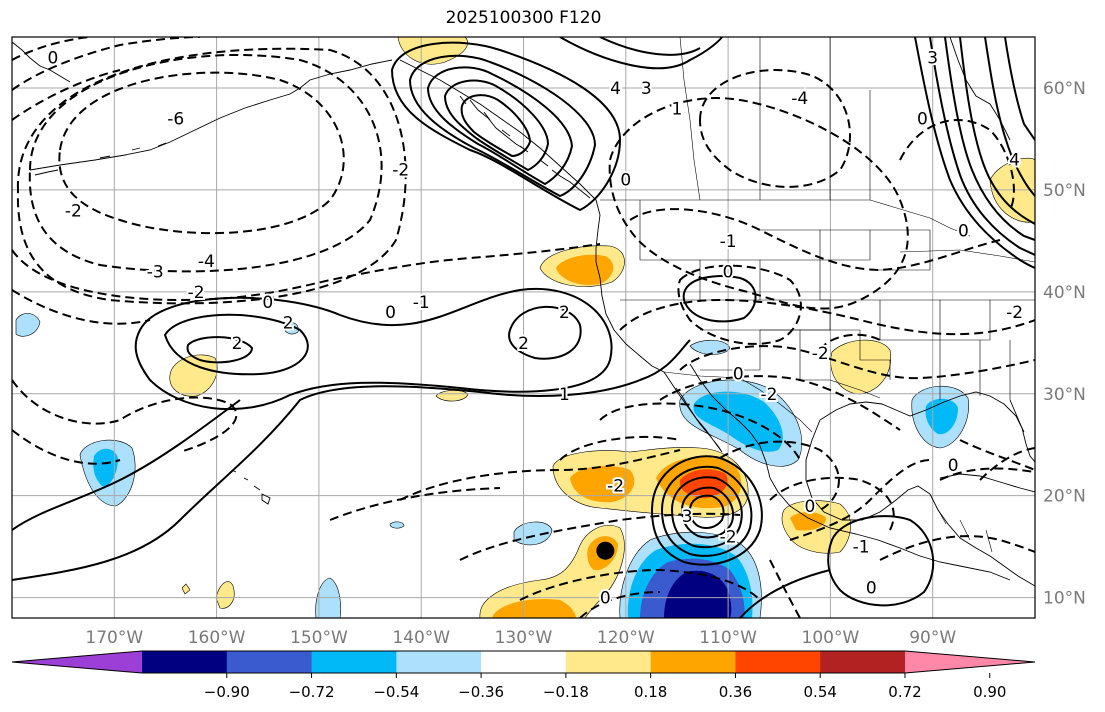 This screenshot has width=1105, height=712. Describe the element at coordinates (904, 692) in the screenshot. I see `colorbar-tick-label: 0.72` at that location.